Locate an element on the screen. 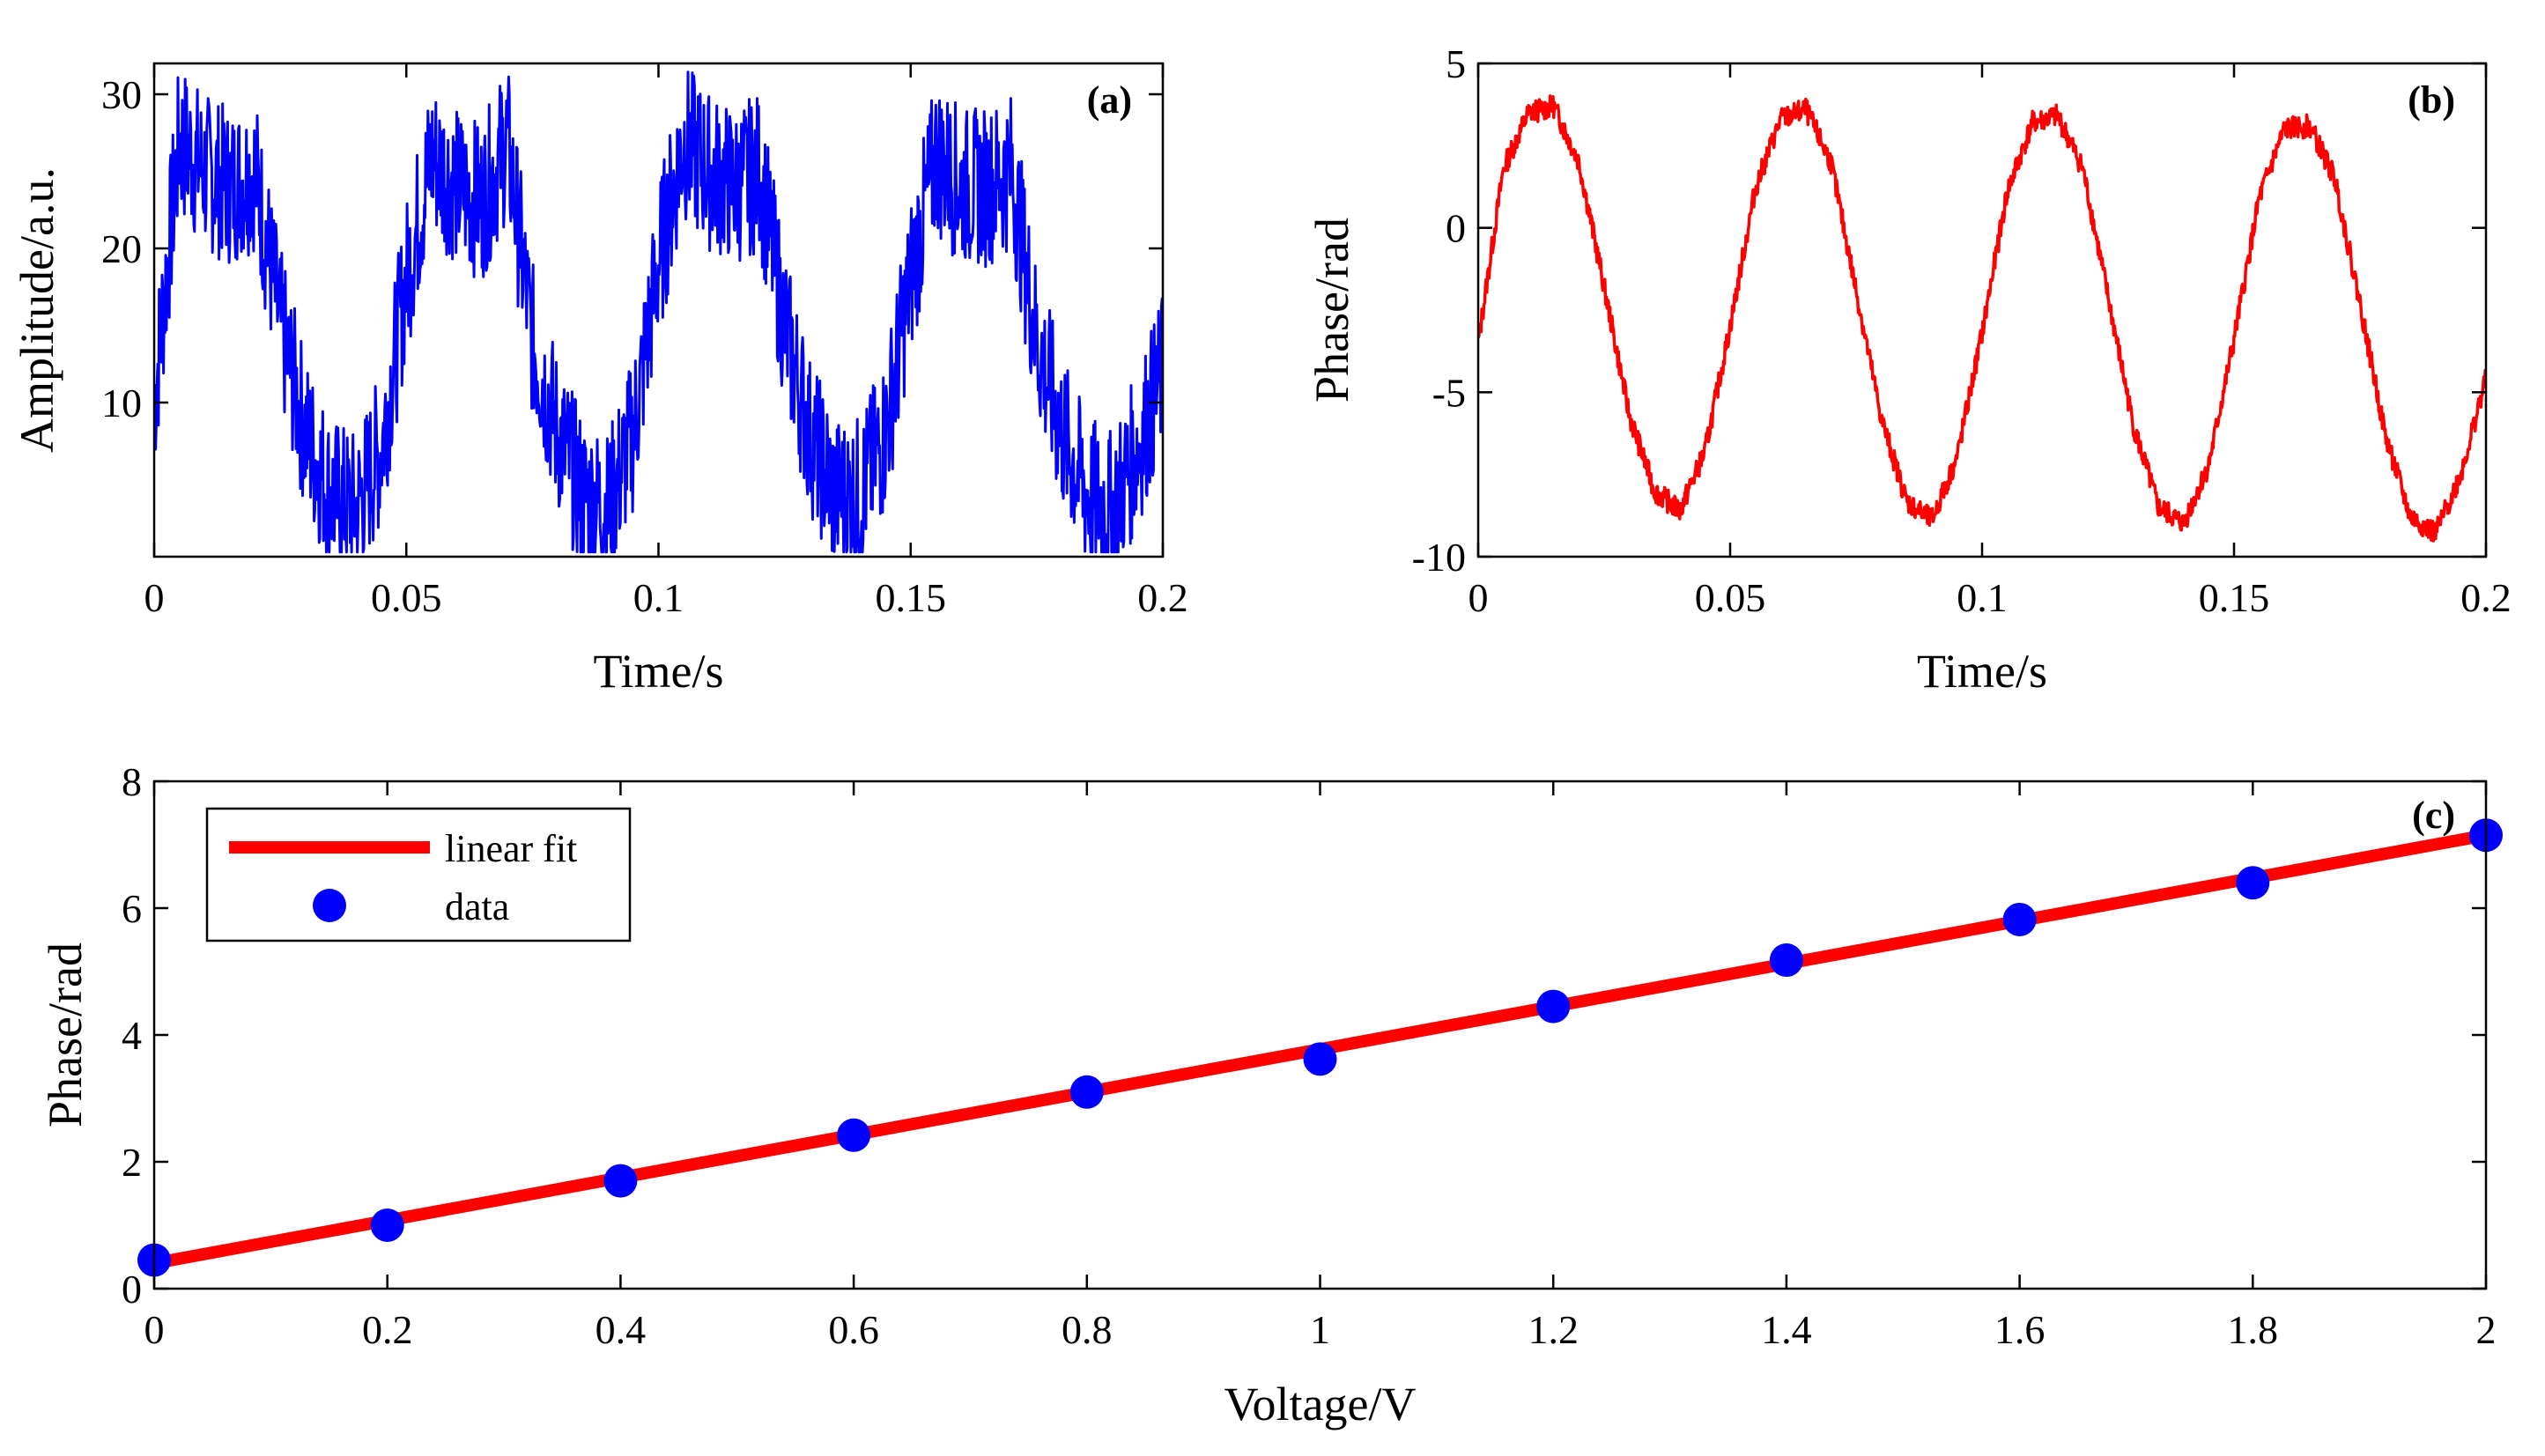 This screenshot has width=2545, height=1456. panel-label: (a) is located at coordinates (1109, 100).